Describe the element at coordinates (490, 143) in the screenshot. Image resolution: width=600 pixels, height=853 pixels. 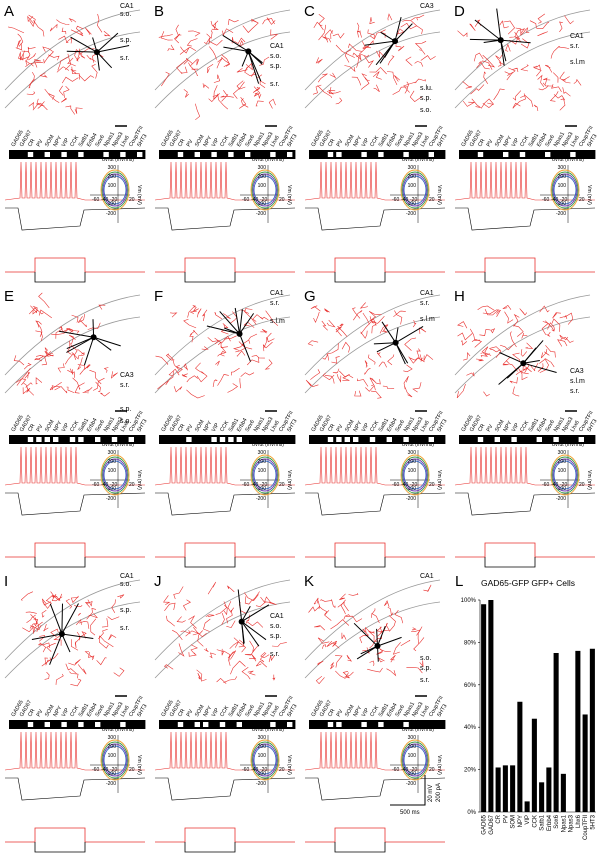
I see `gene-label: PV` at that location.